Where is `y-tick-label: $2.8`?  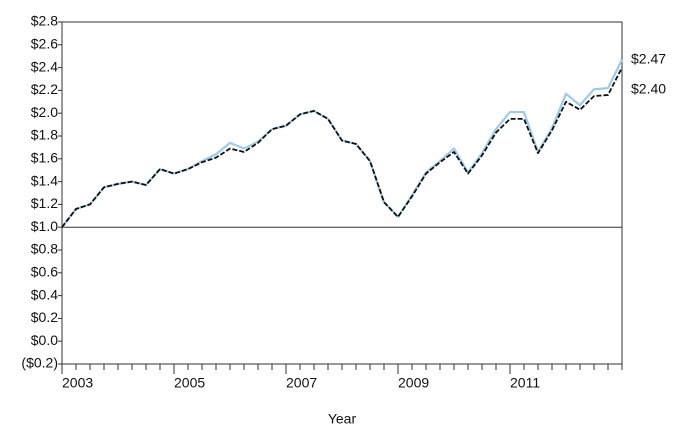 y-tick-label: $2.8 is located at coordinates (44, 21).